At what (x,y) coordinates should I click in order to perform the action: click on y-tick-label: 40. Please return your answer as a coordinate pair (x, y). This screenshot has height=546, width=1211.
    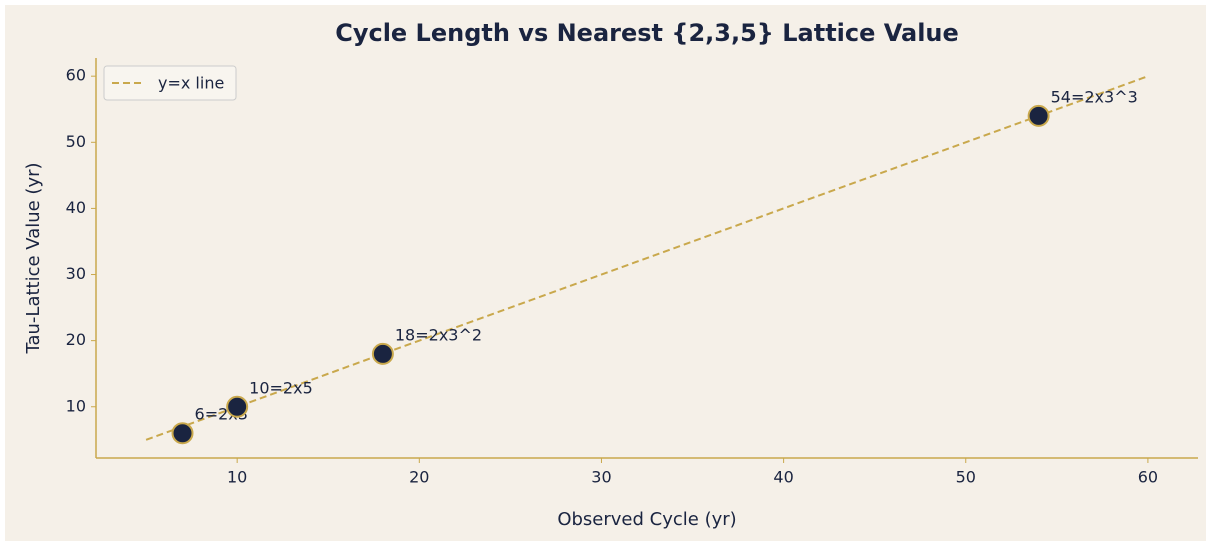
    Looking at the image, I should click on (76, 207).